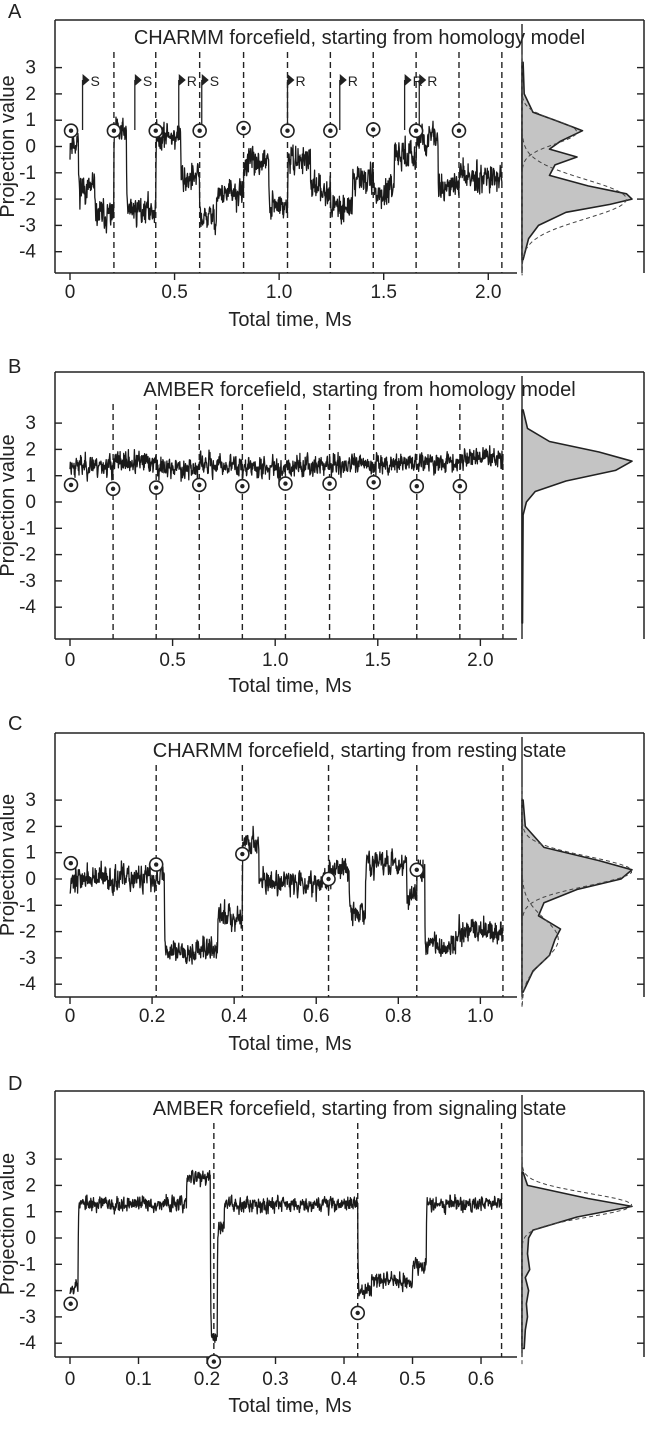 This screenshot has width=646, height=1432. Describe the element at coordinates (344, 1379) in the screenshot. I see `x-tick-label: 0.4` at that location.